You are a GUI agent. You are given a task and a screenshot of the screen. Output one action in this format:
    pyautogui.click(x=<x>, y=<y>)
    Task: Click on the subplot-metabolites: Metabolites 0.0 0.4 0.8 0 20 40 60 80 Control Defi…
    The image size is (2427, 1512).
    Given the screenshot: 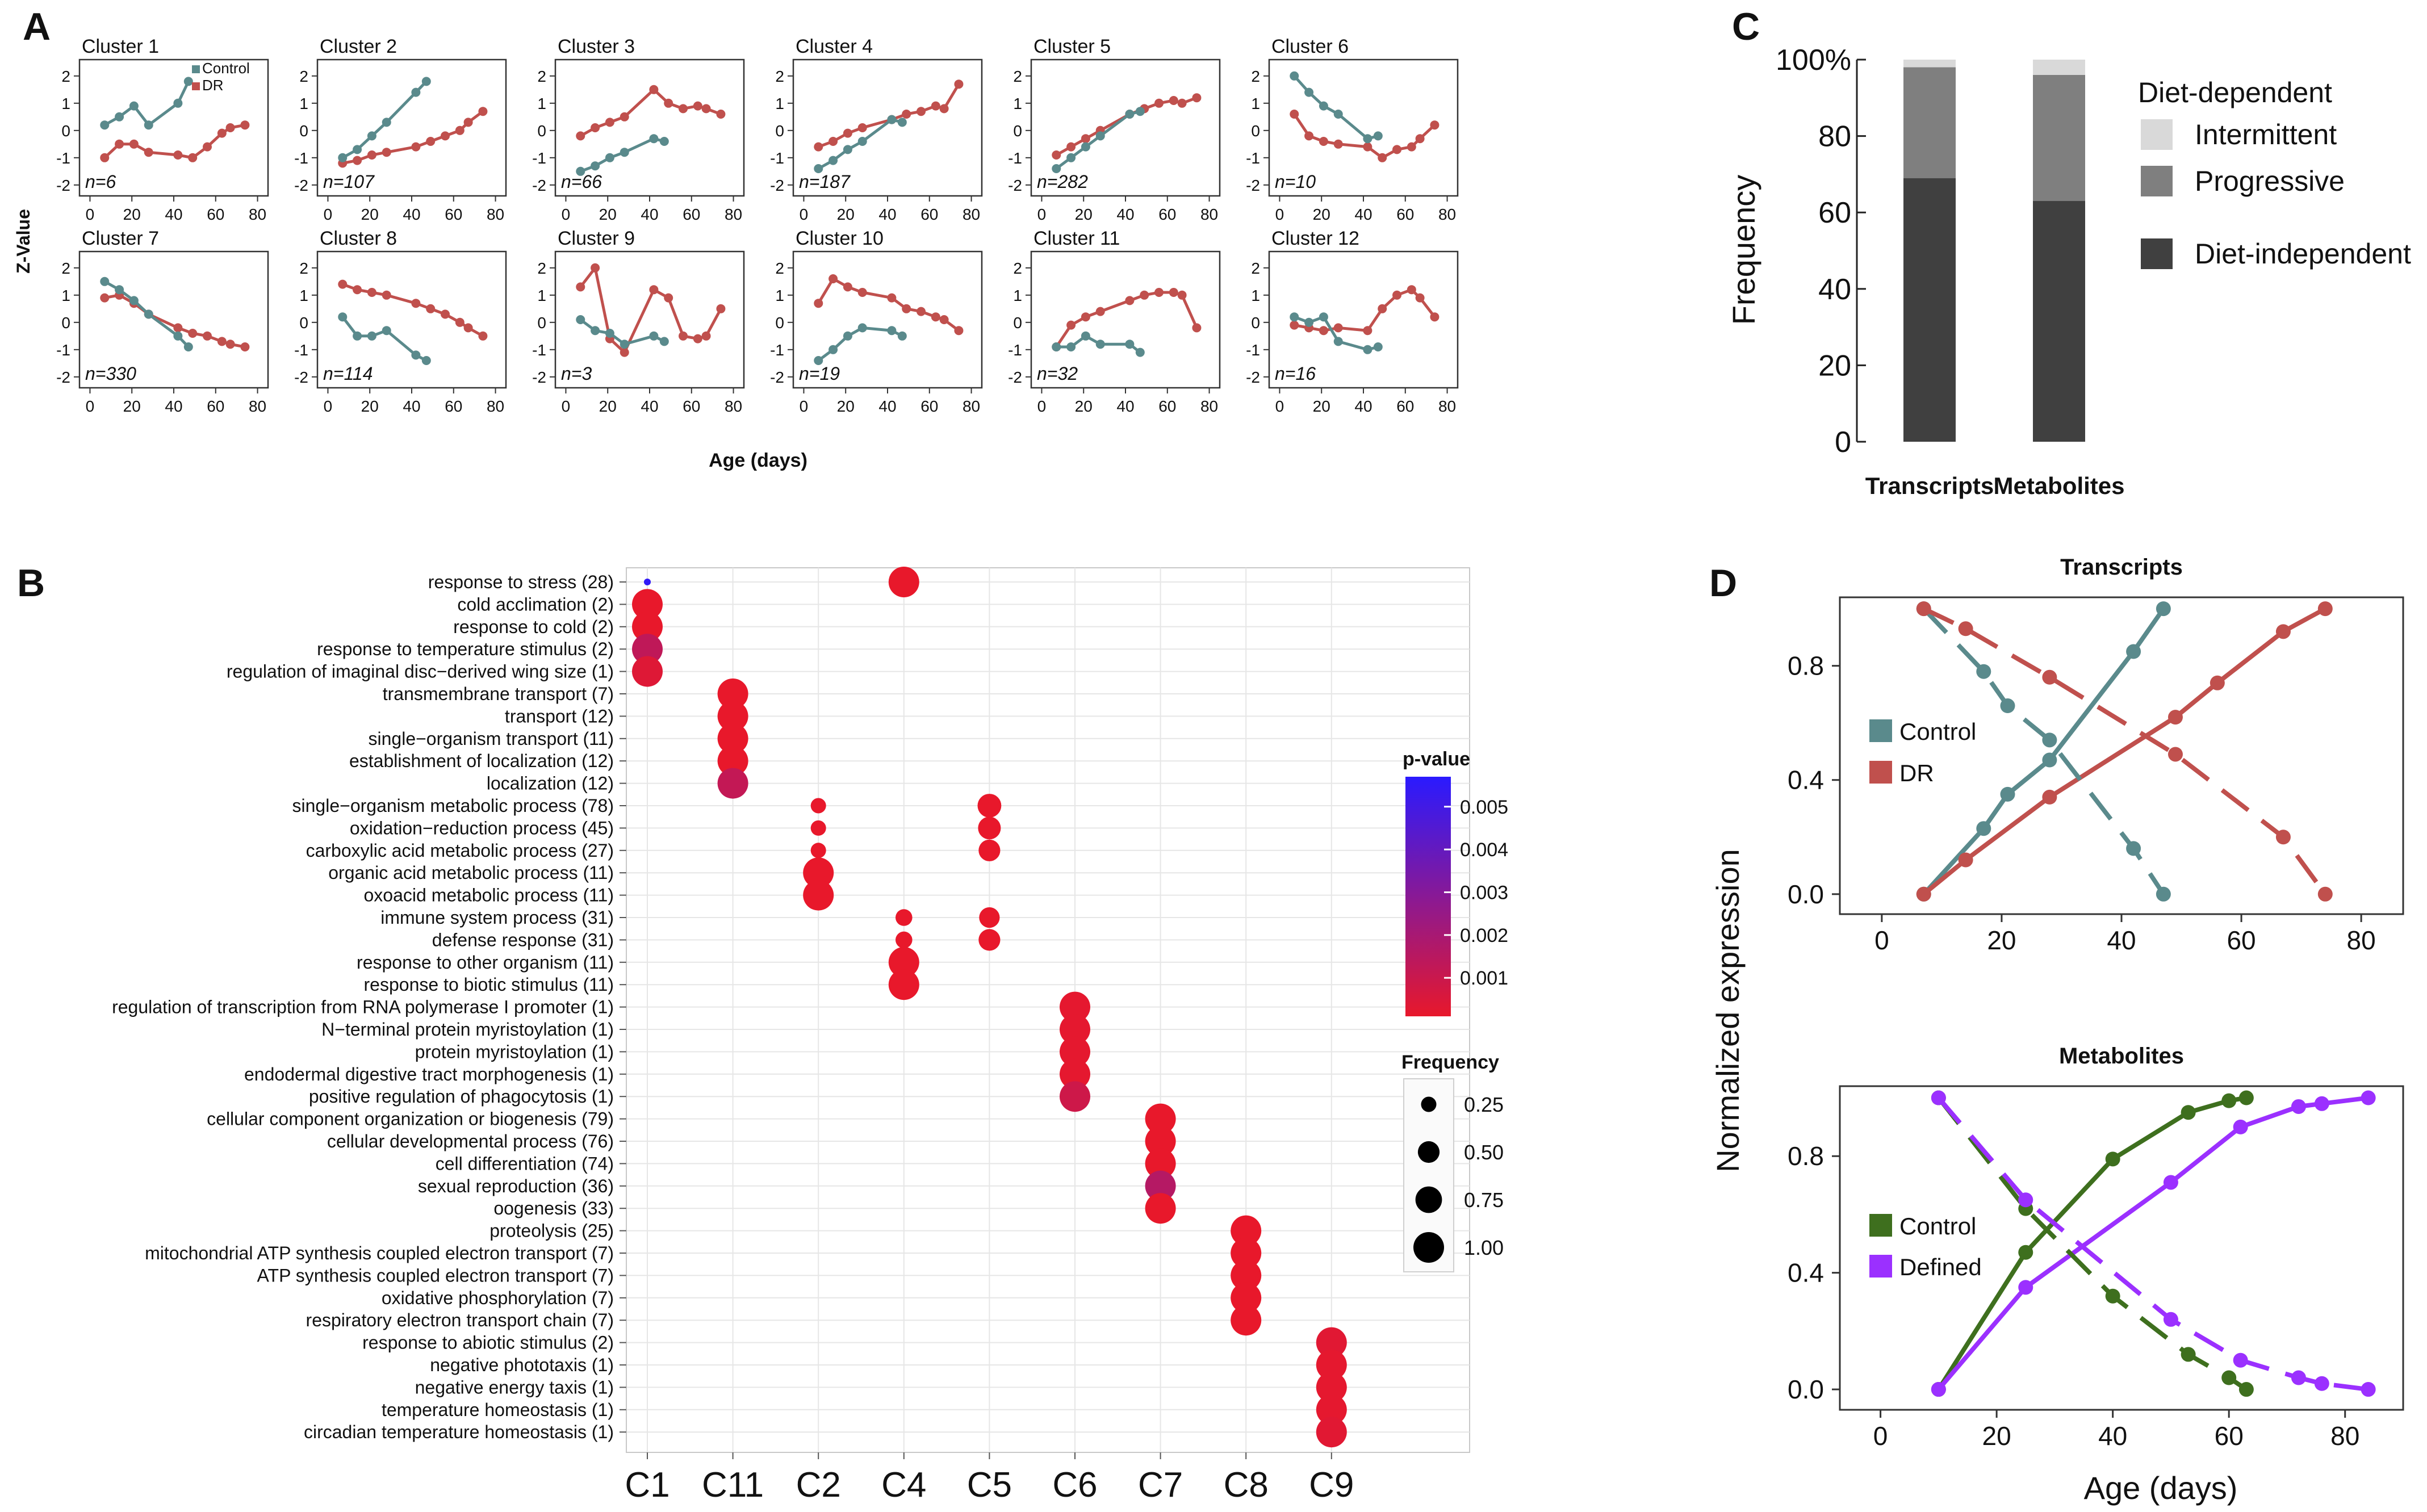 What is the action you would take?
    pyautogui.click(x=2096, y=1247)
    